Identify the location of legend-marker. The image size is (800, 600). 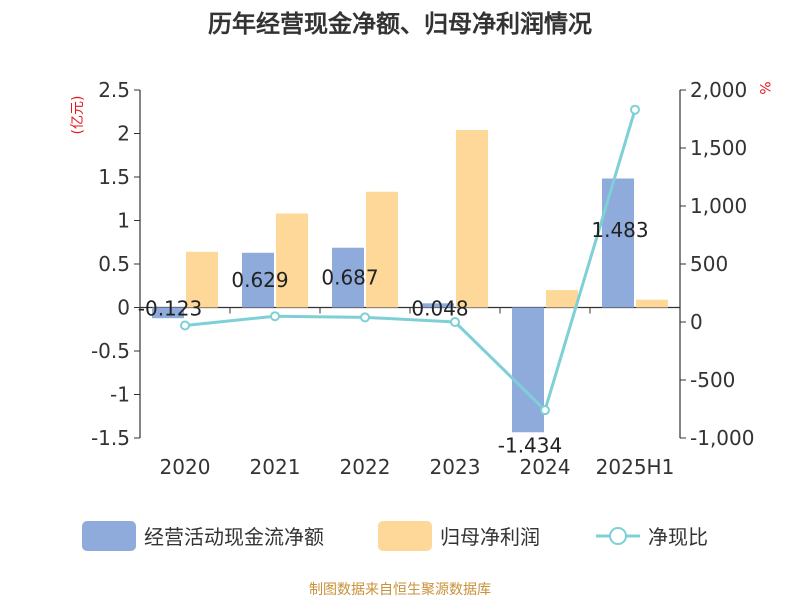
(618, 536).